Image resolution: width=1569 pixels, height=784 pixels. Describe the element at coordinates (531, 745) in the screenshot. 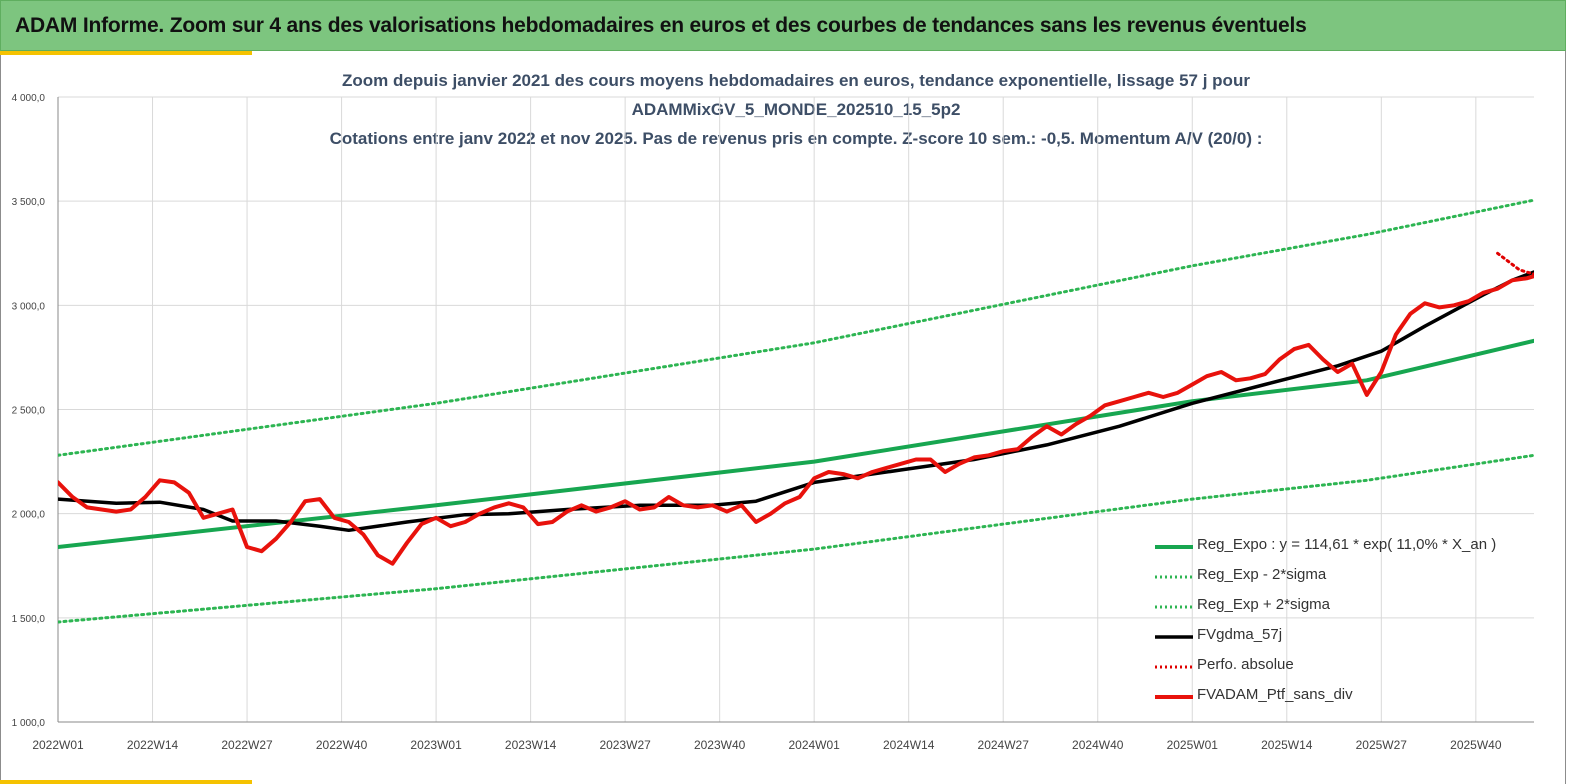

I see `x-tick-label: 2023W14` at that location.